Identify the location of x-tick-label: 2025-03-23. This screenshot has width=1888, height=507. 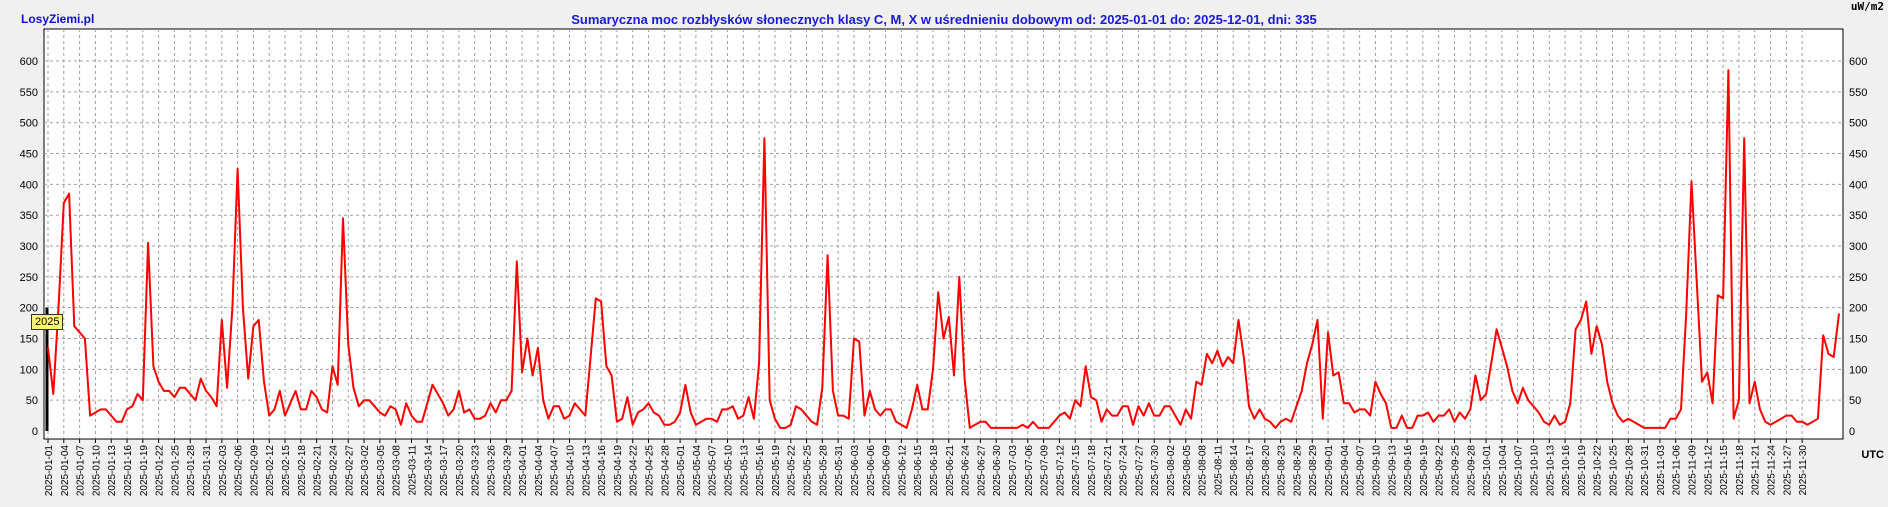
(476, 471).